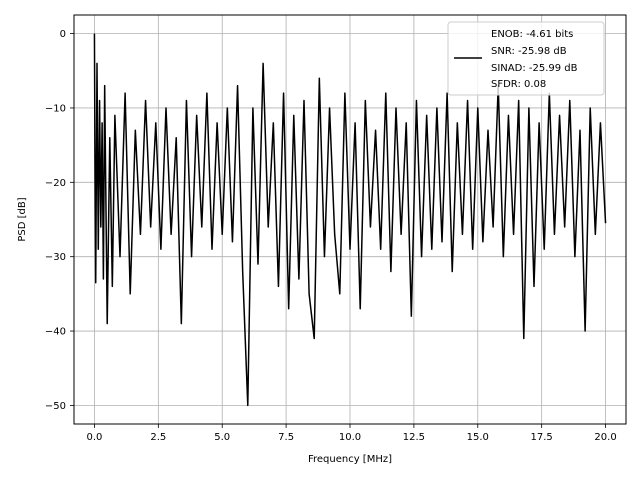  I want to click on x-tick-label: 15.0, so click(478, 437).